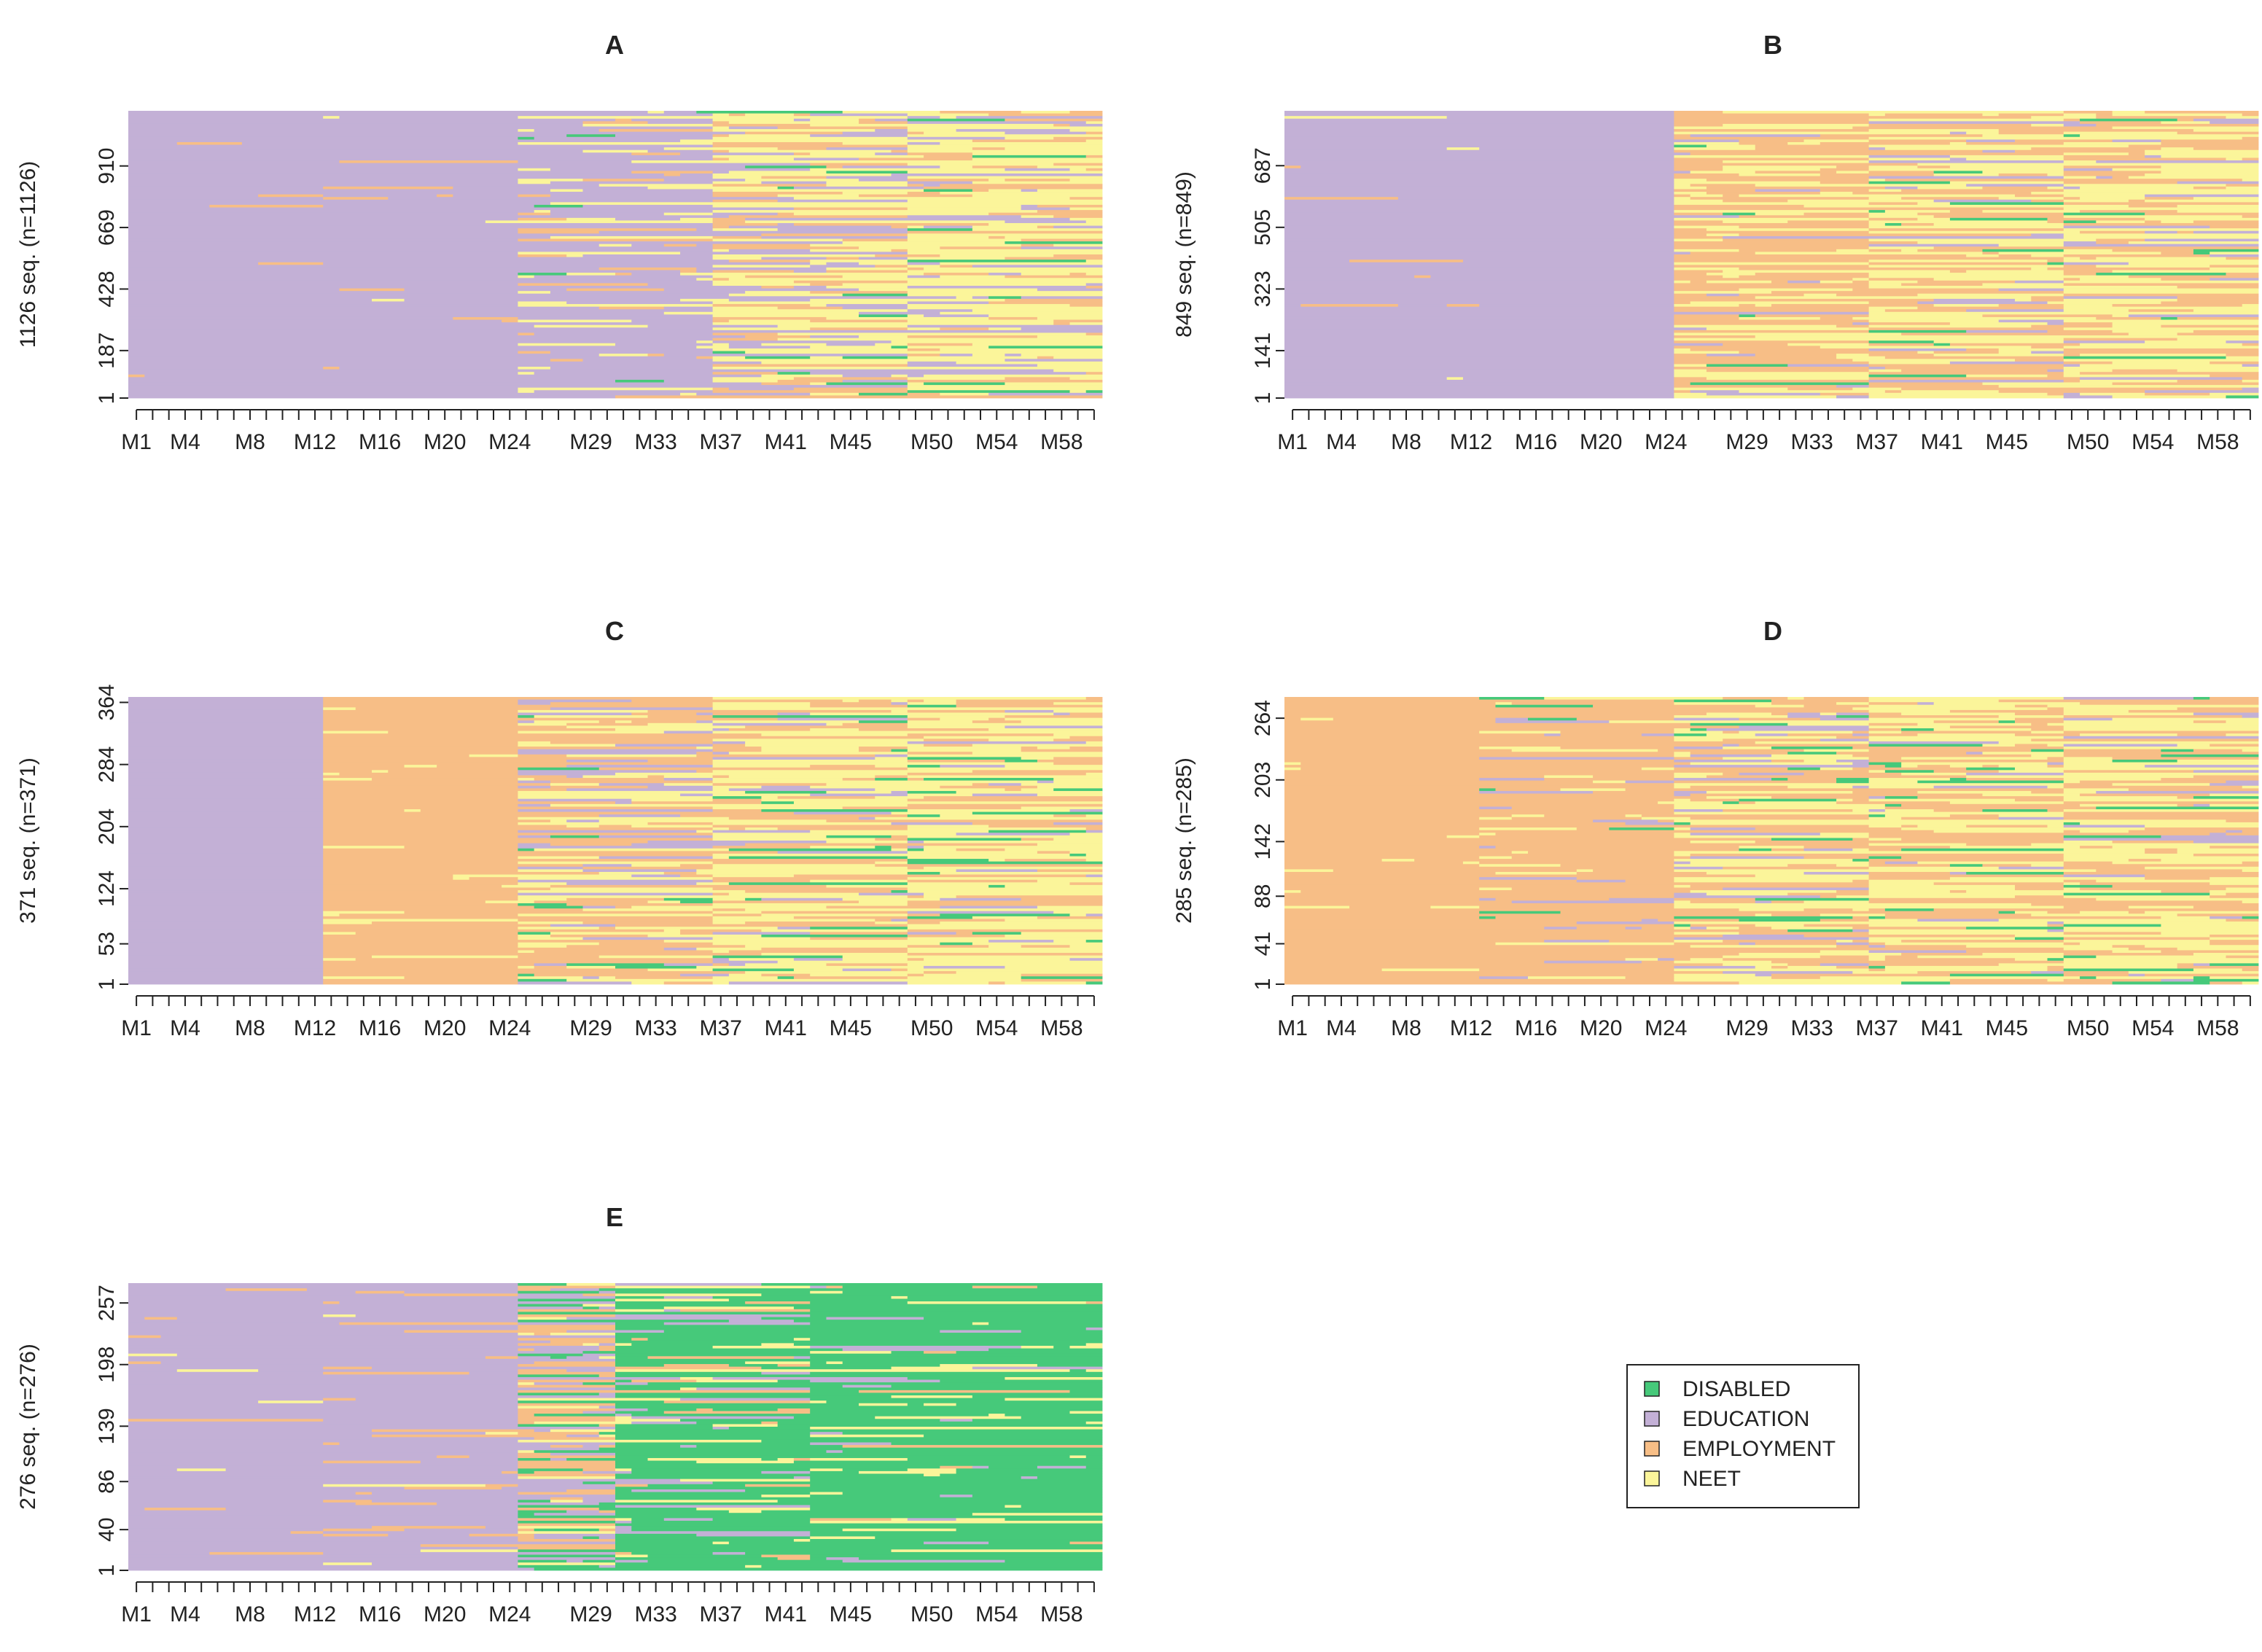 The height and width of the screenshot is (1652, 2262). What do you see at coordinates (1471, 442) in the screenshot?
I see `x-tick-label: M12` at bounding box center [1471, 442].